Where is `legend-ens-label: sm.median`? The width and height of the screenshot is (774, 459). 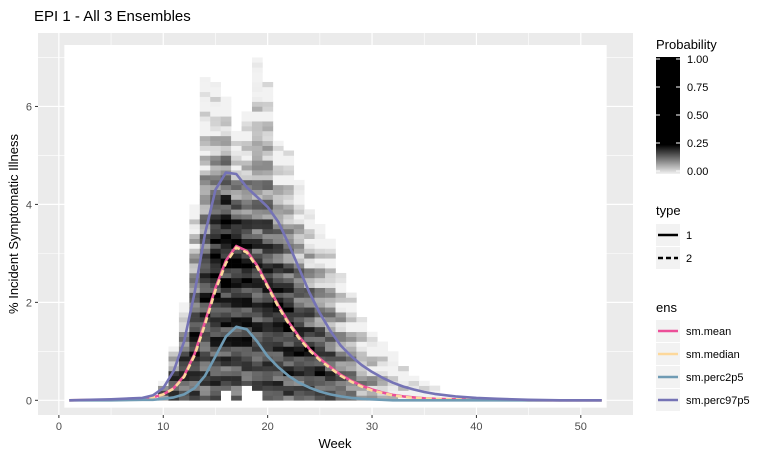
legend-ens-label: sm.median is located at coordinates (713, 355).